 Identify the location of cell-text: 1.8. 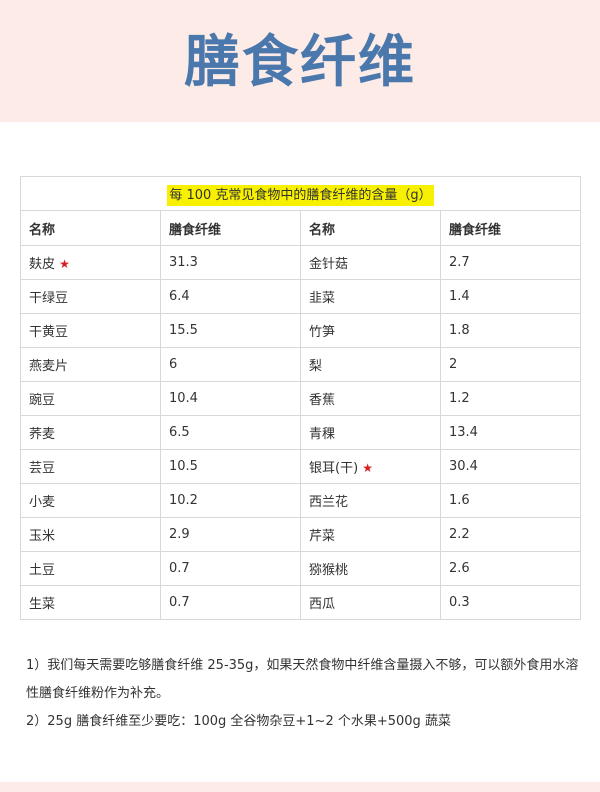
(459, 330).